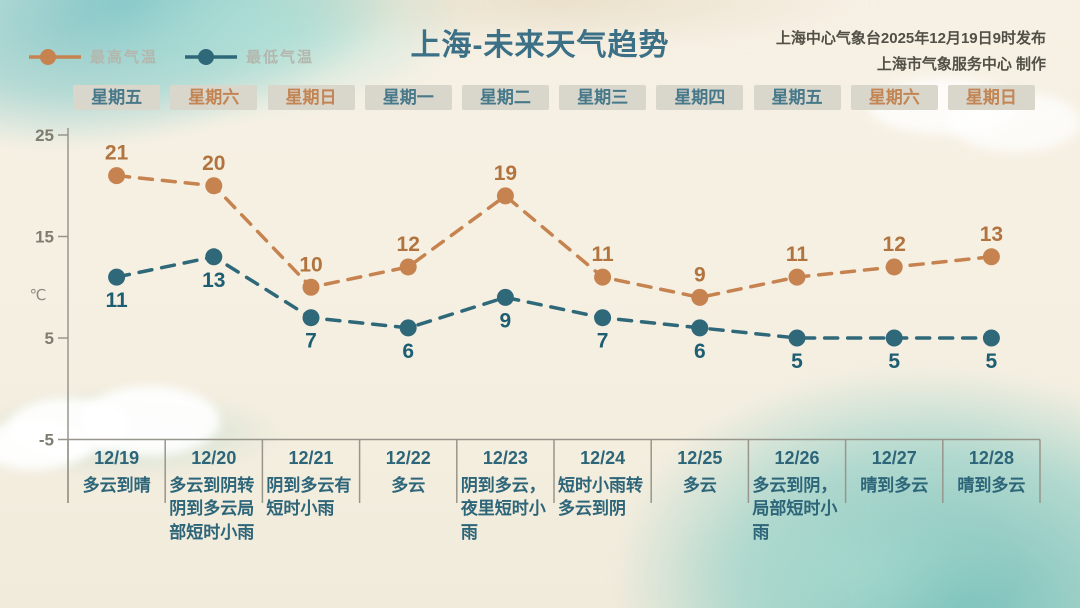 The image size is (1080, 608). I want to click on legend-item-high-temp: 最高气温, so click(93, 56).